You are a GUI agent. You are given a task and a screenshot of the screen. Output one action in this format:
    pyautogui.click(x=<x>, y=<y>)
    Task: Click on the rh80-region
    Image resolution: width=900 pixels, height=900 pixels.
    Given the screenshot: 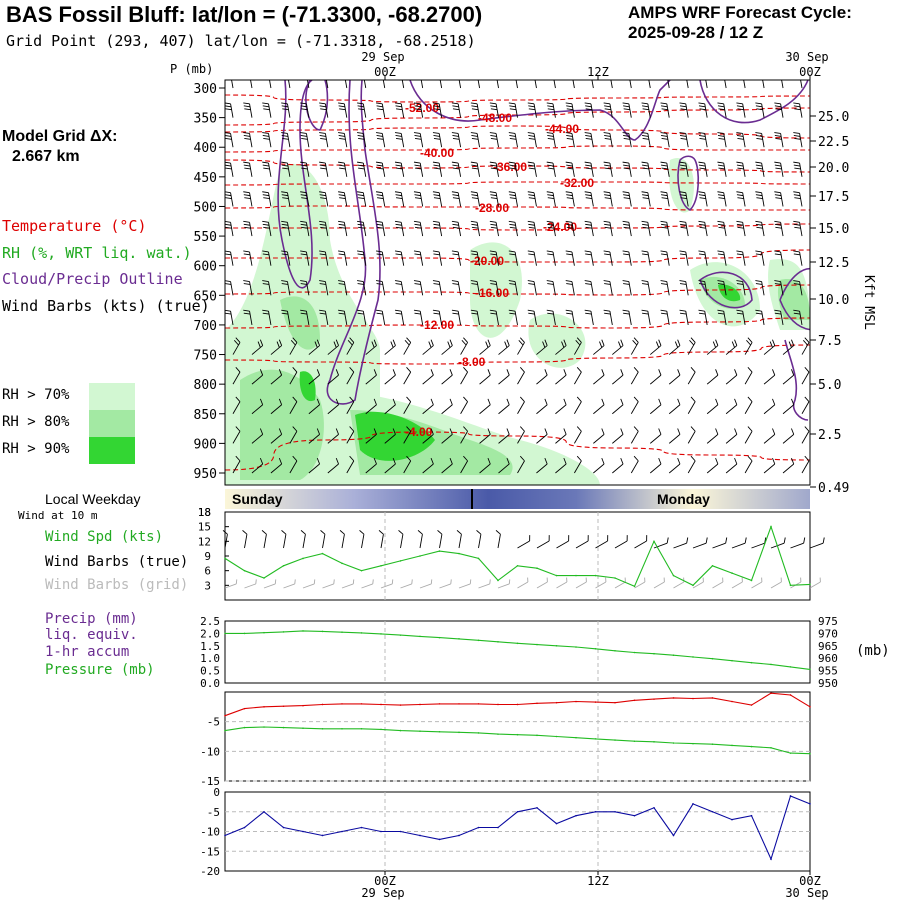 What is the action you would take?
    pyautogui.click(x=300, y=323)
    